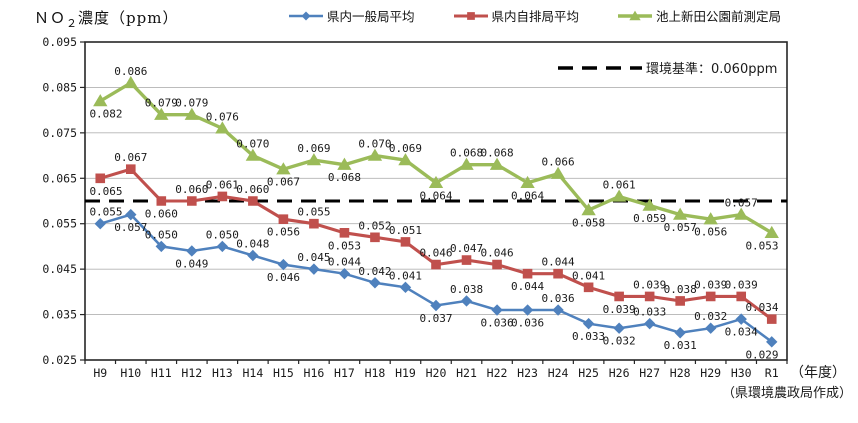  What do you see at coordinates (558, 162) in the screenshot?
I see `data-point-label: 0.066` at bounding box center [558, 162].